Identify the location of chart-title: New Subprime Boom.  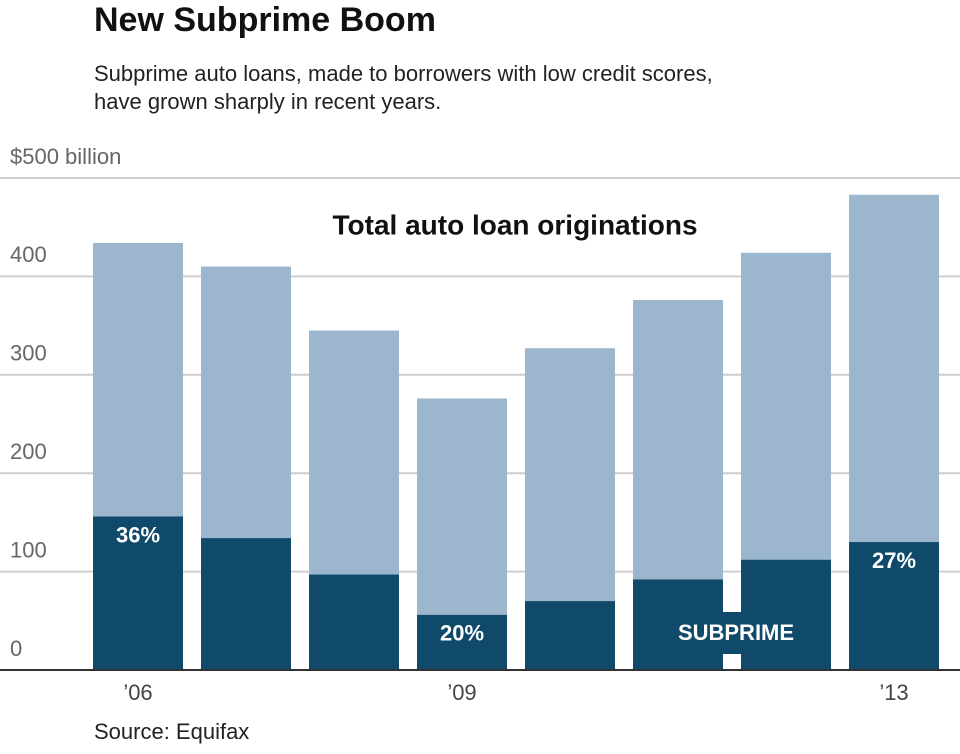
(265, 20).